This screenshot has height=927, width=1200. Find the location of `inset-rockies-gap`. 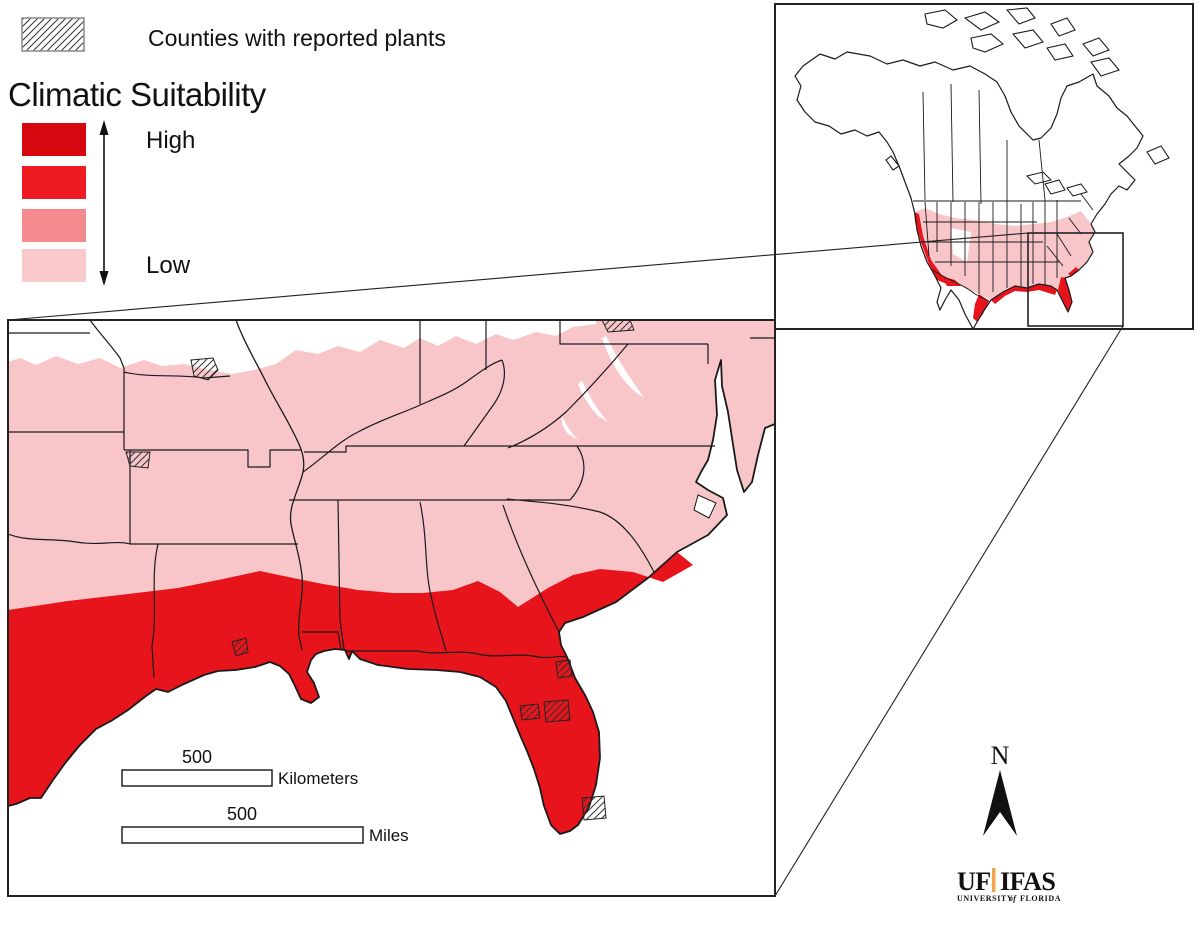

inset-rockies-gap is located at coordinates (961, 245).